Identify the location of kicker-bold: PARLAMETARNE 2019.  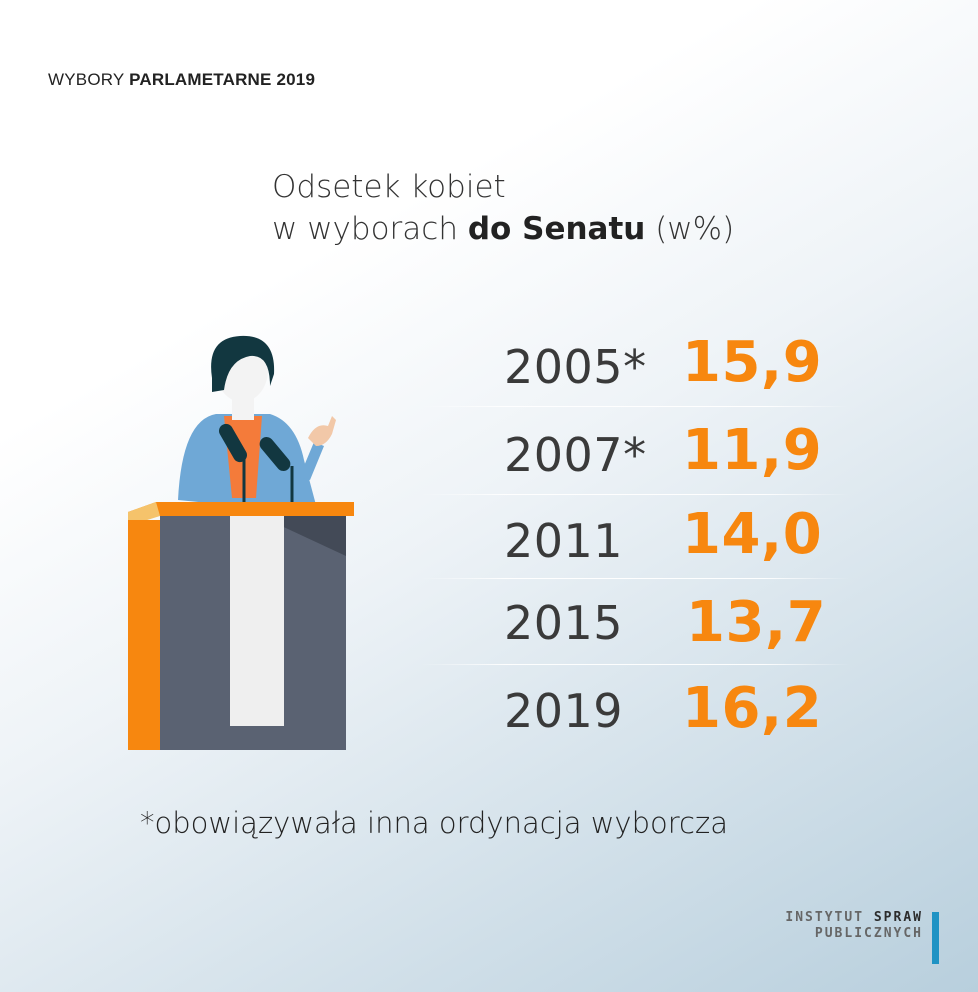
(222, 79).